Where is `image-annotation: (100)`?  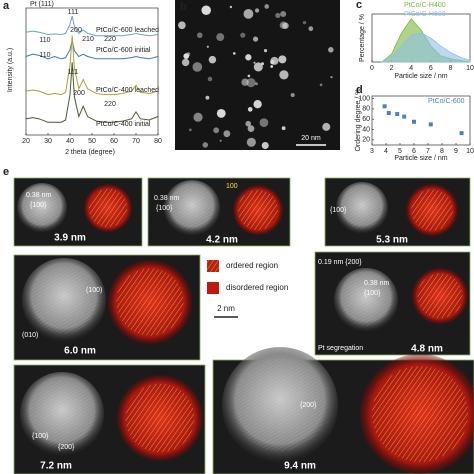
image-annotation: (100) is located at coordinates (94, 290).